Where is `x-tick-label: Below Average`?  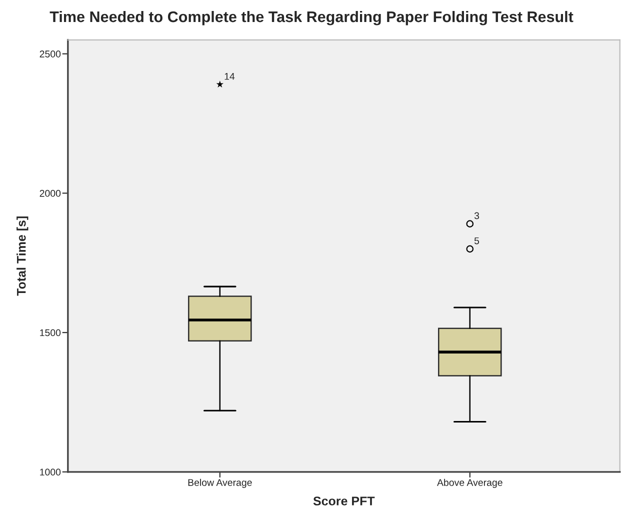 x-tick-label: Below Average is located at coordinates (220, 483).